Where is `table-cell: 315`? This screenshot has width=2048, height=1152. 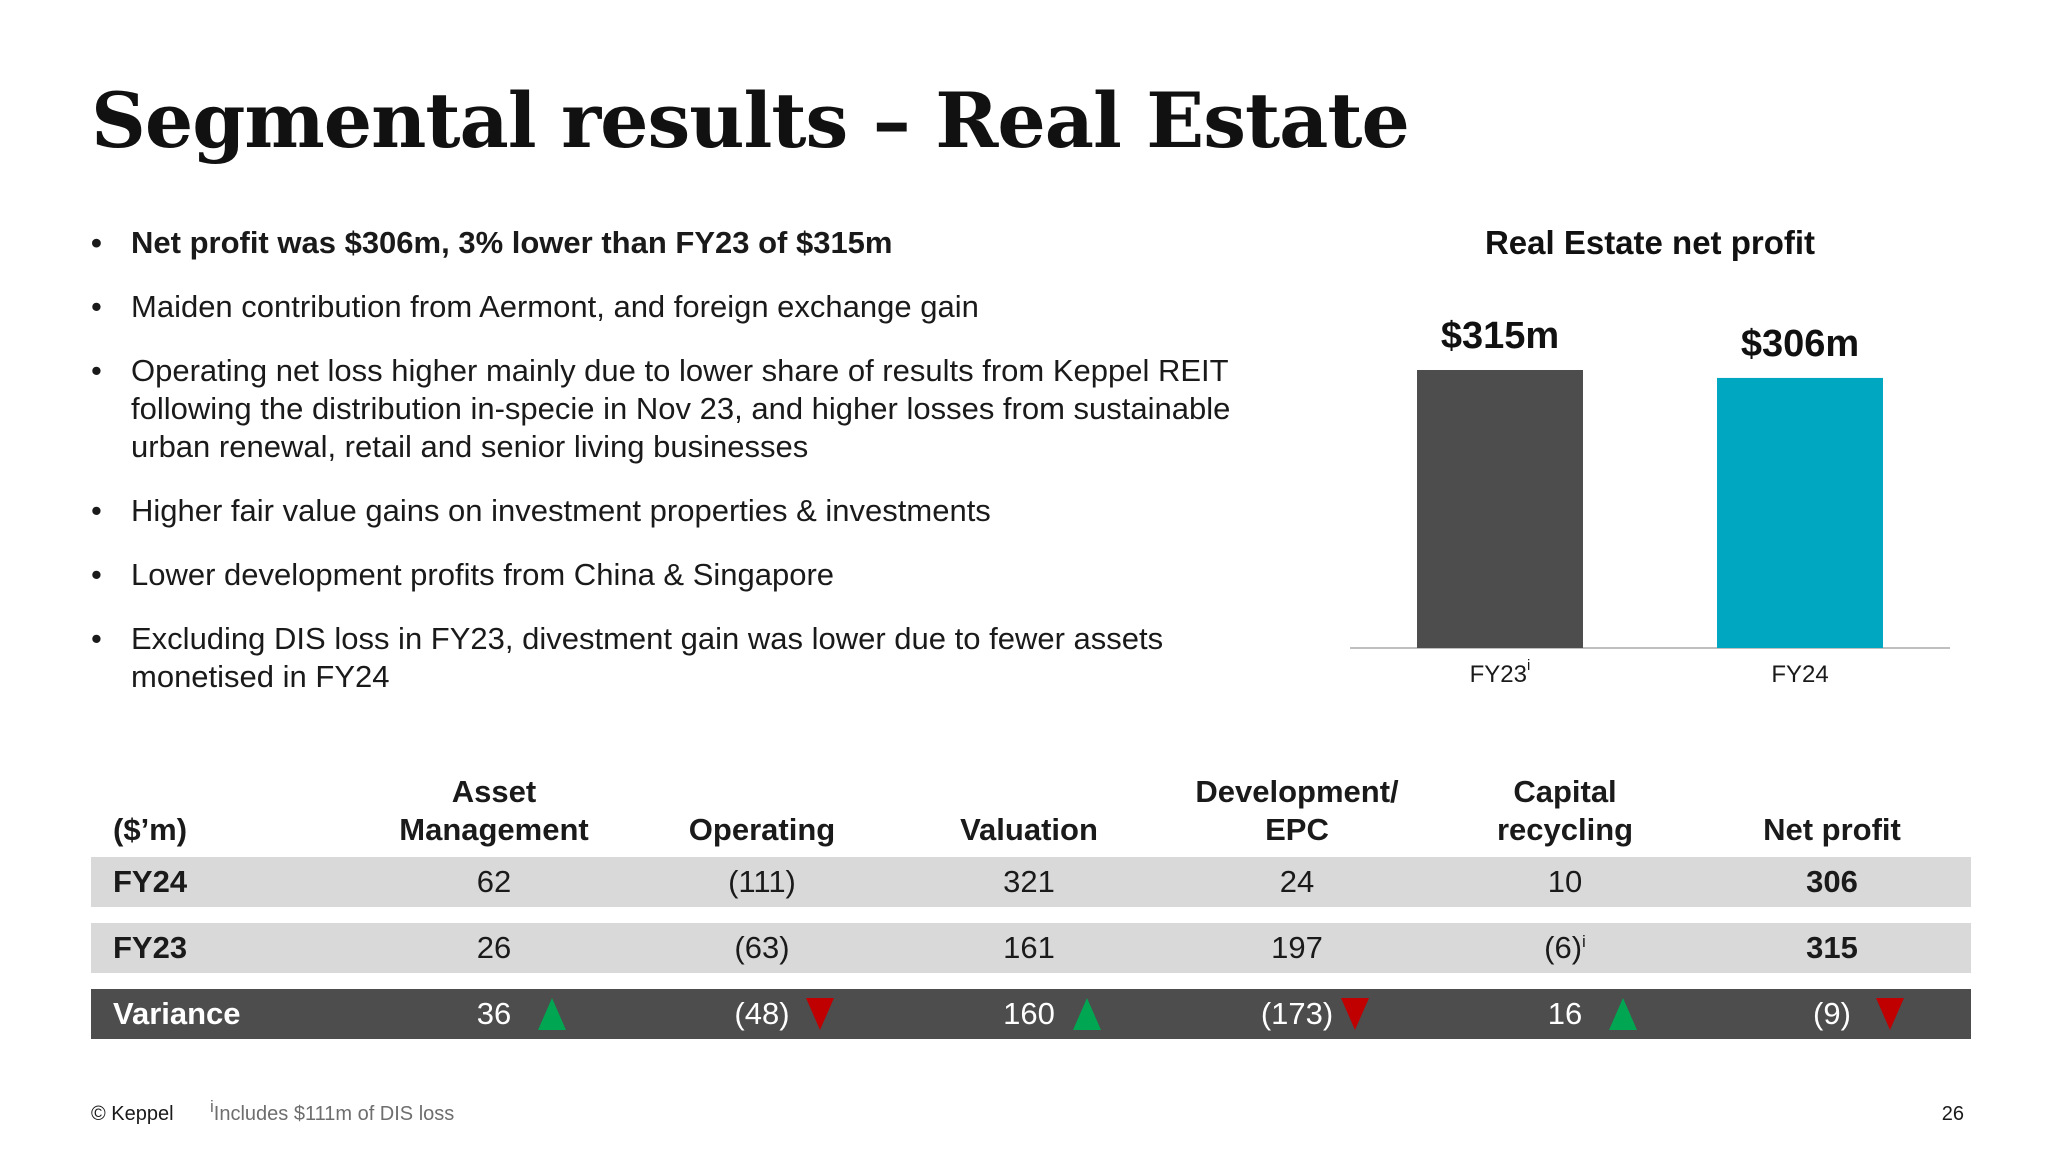
table-cell: 315 is located at coordinates (1832, 948).